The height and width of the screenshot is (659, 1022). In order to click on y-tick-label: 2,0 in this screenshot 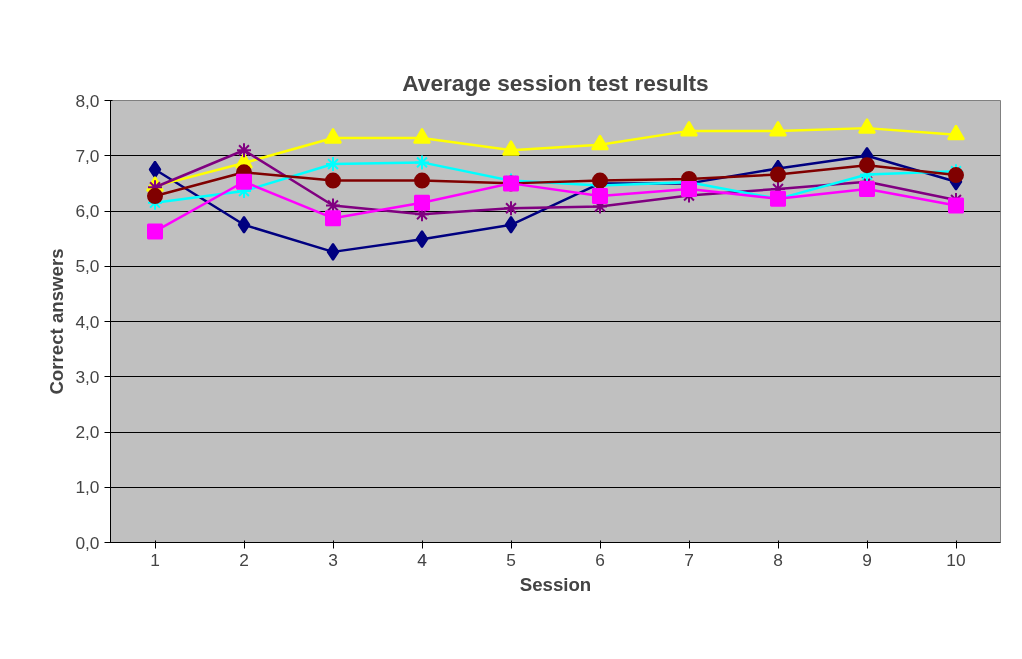, I will do `click(87, 432)`.